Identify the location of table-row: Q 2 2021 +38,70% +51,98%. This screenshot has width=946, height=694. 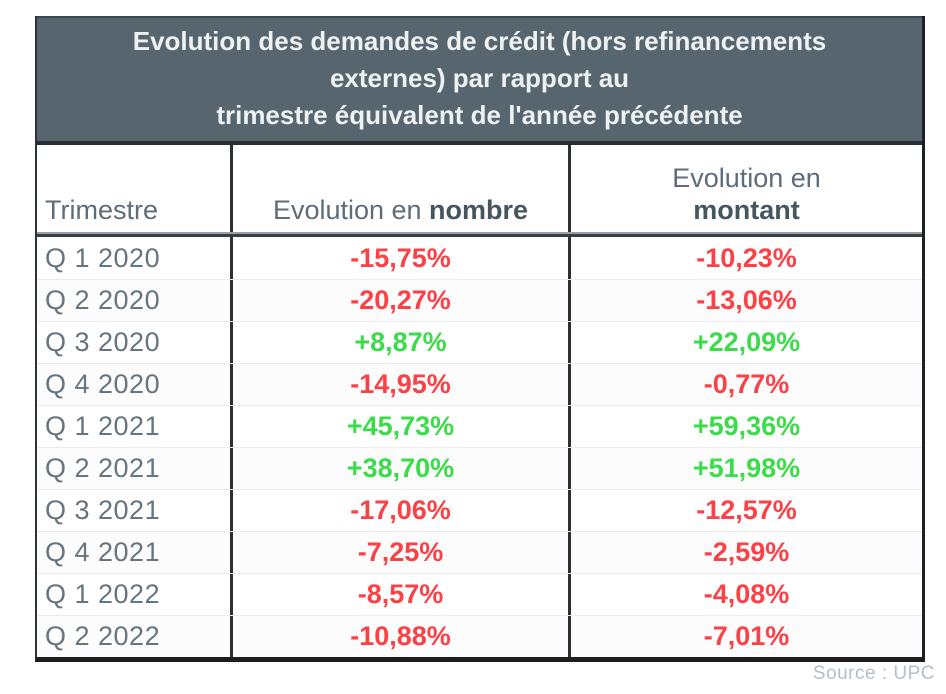
(479, 468).